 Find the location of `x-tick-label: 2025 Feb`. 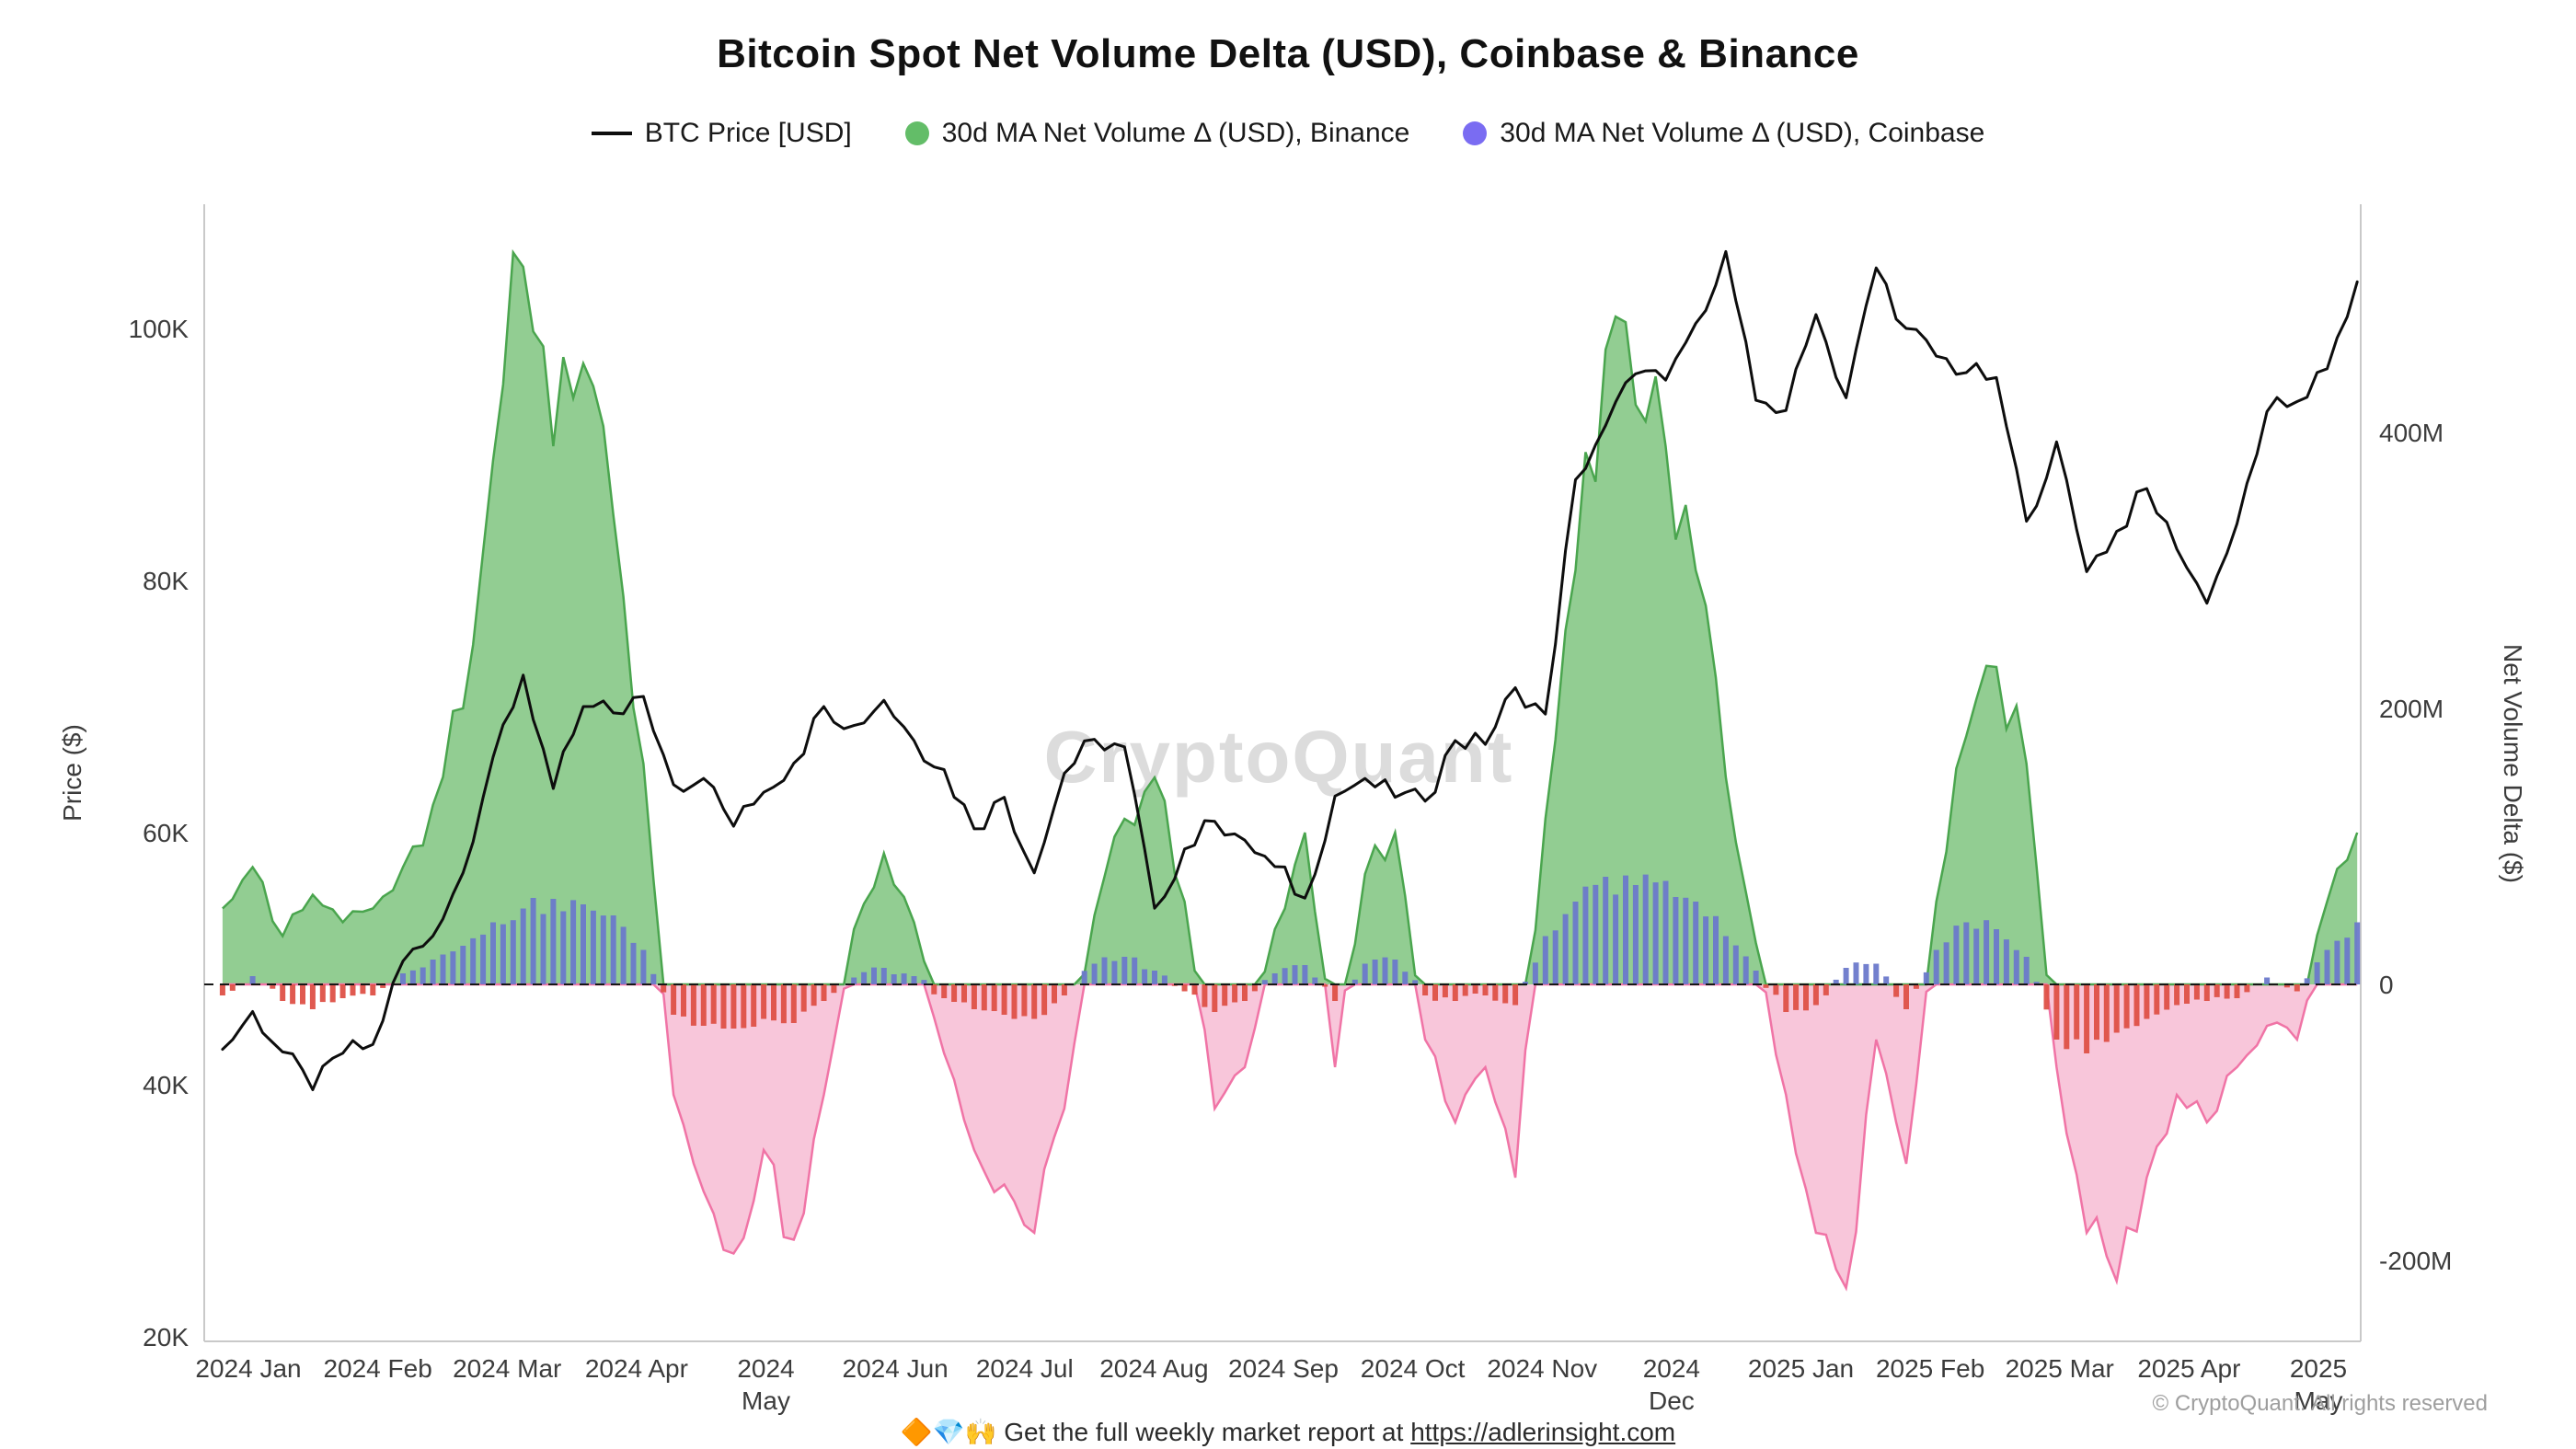

x-tick-label: 2025 Feb is located at coordinates (1930, 1368).